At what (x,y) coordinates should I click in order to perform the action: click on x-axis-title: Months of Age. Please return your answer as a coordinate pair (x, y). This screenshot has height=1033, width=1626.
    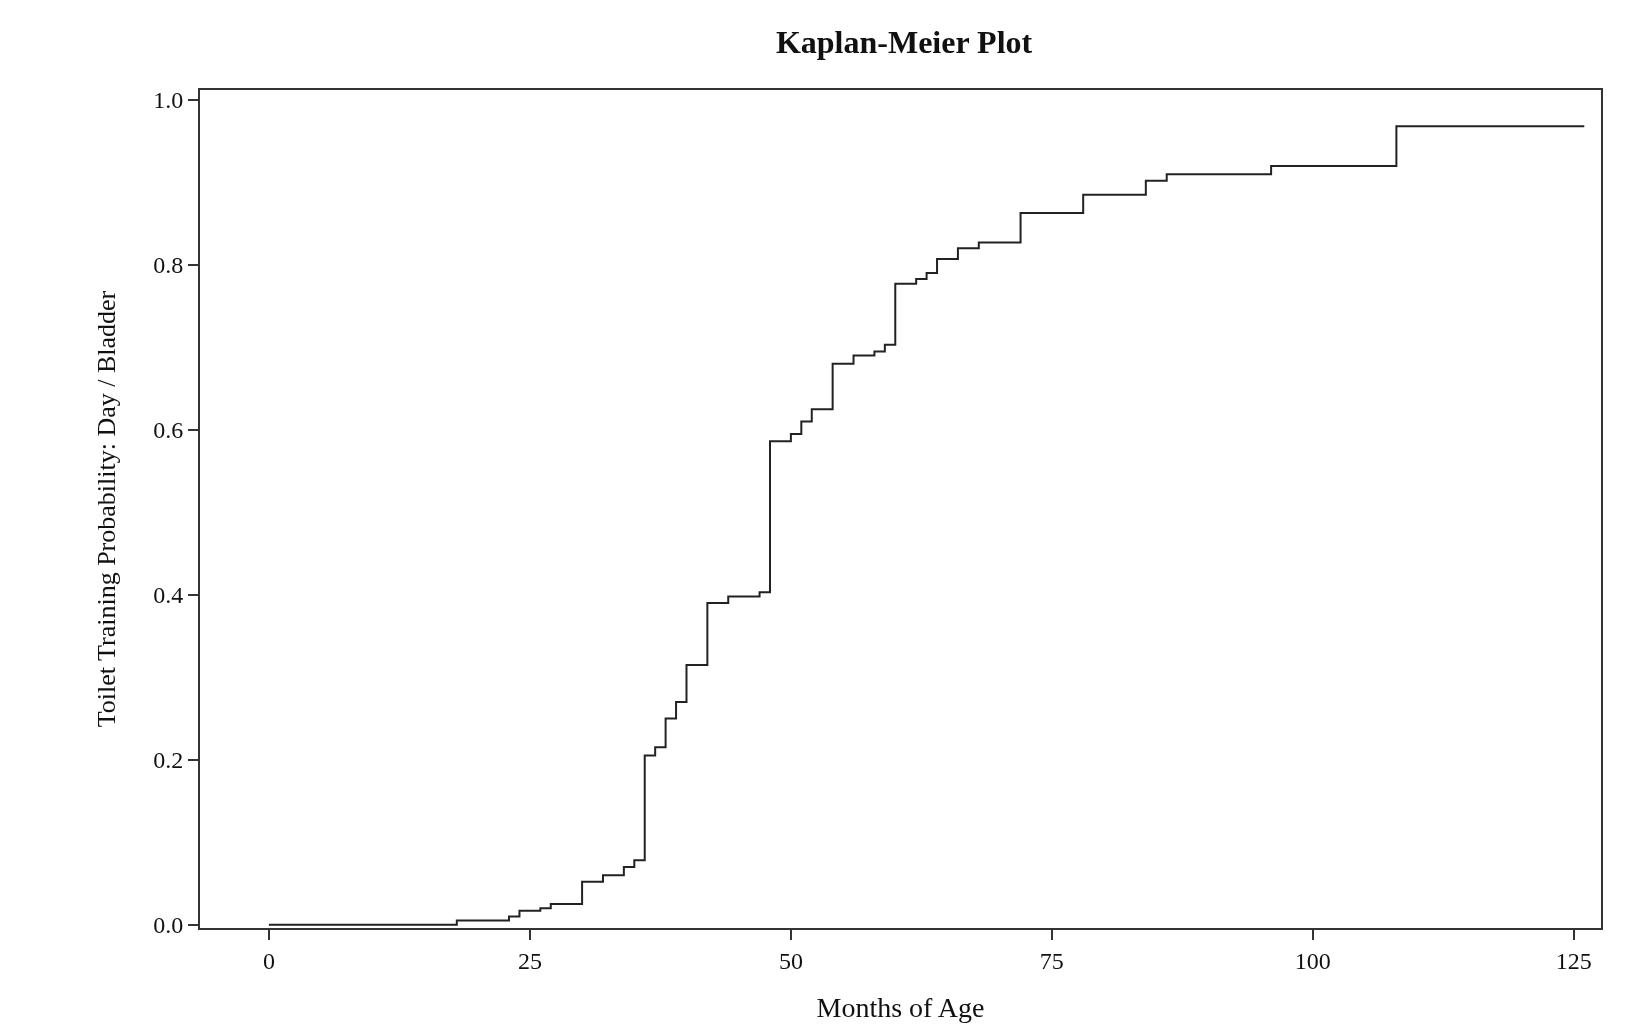
    Looking at the image, I should click on (900, 1008).